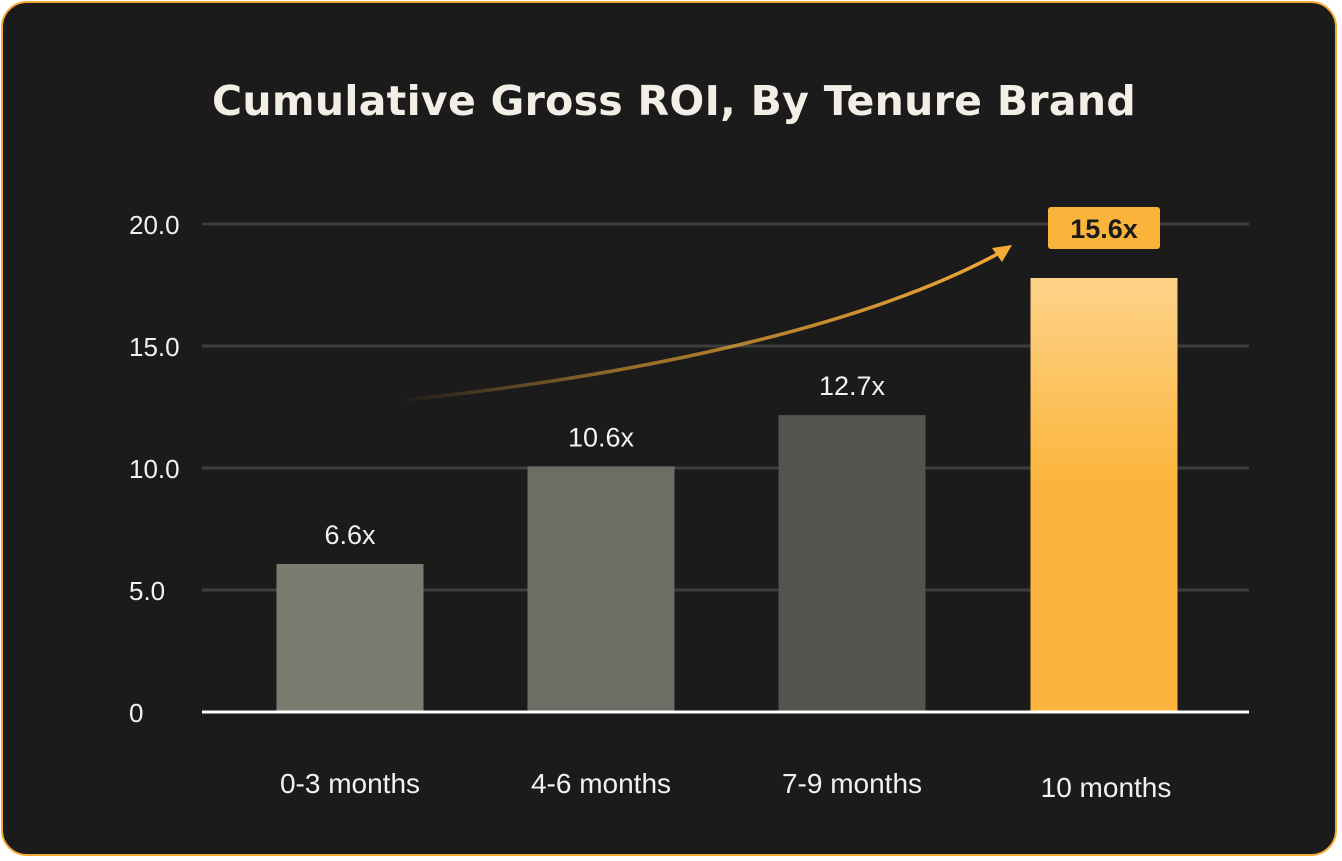  I want to click on data-label: 12.7x, so click(852, 386).